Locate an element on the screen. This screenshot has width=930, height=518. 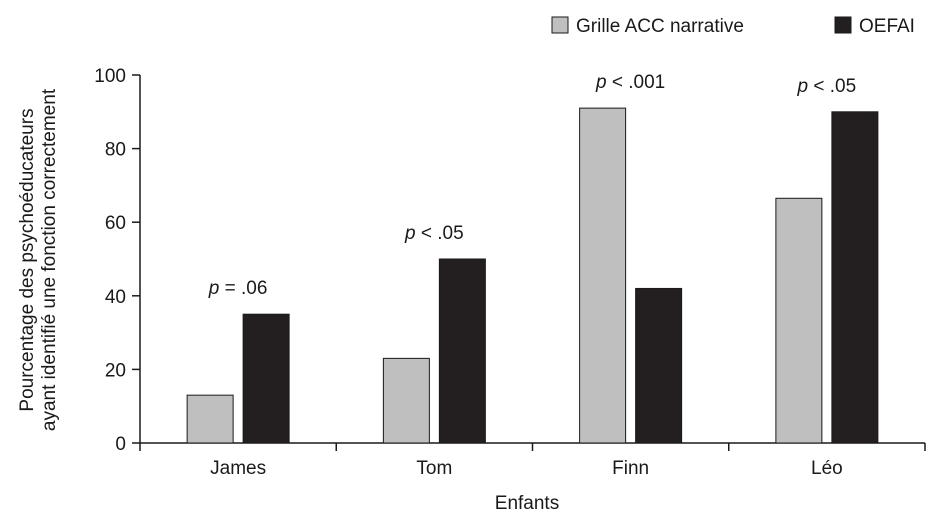
legend-label-series-2: OEFAI is located at coordinates (887, 26).